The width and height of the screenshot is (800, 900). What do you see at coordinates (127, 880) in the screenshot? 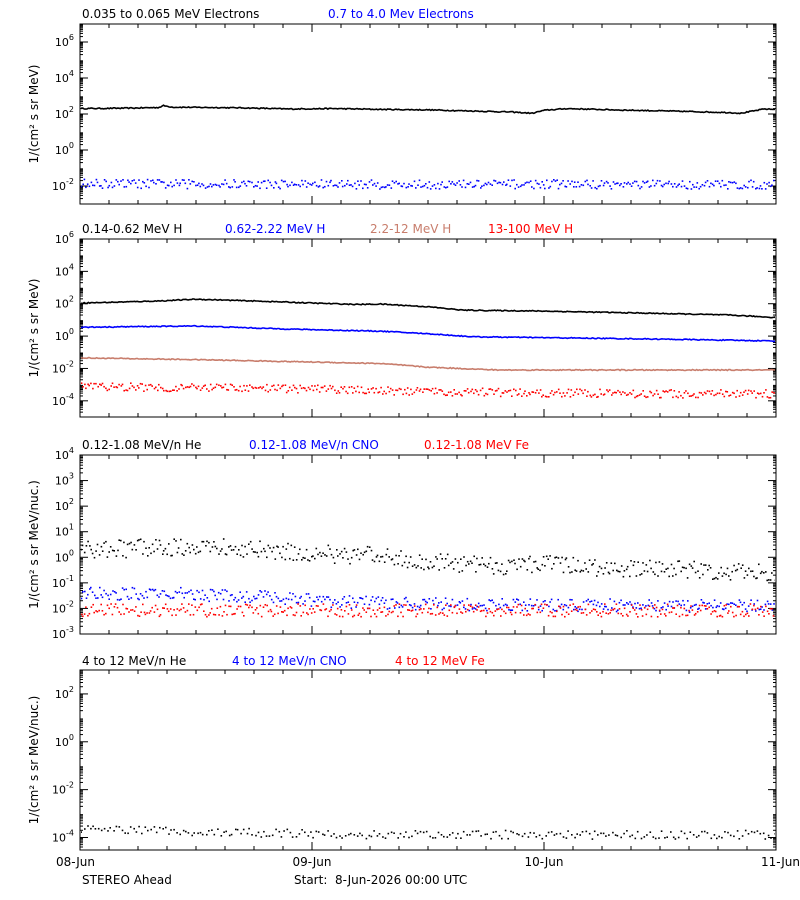
I see `footer-spacecraft: STEREO Ahead` at bounding box center [127, 880].